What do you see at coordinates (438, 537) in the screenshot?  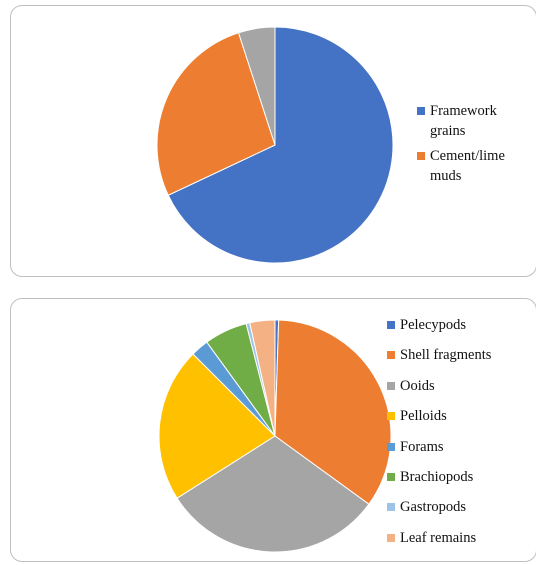 I see `legend-label: Leaf remains` at bounding box center [438, 537].